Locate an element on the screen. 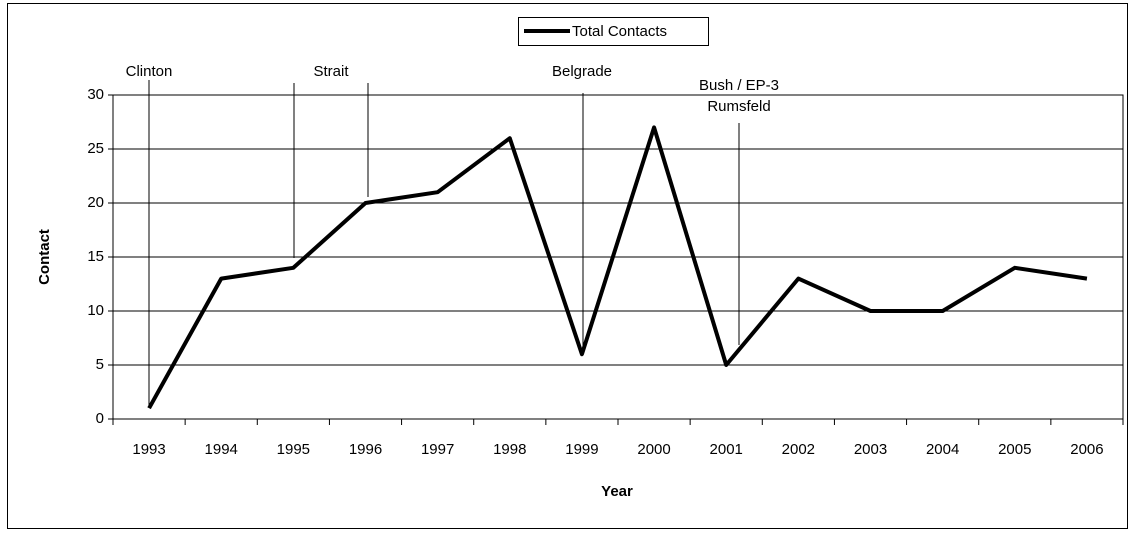 Image resolution: width=1130 pixels, height=533 pixels. annotation: Strait is located at coordinates (331, 71).